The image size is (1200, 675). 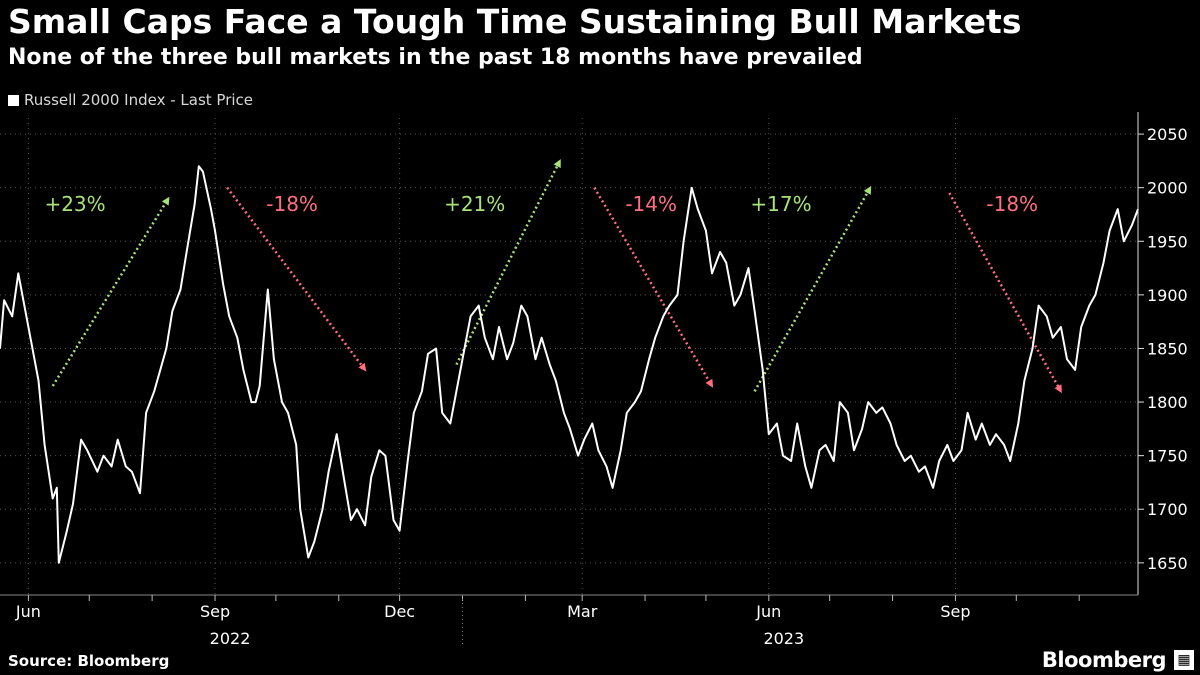 What do you see at coordinates (780, 204) in the screenshot?
I see `annotation-label: +17%` at bounding box center [780, 204].